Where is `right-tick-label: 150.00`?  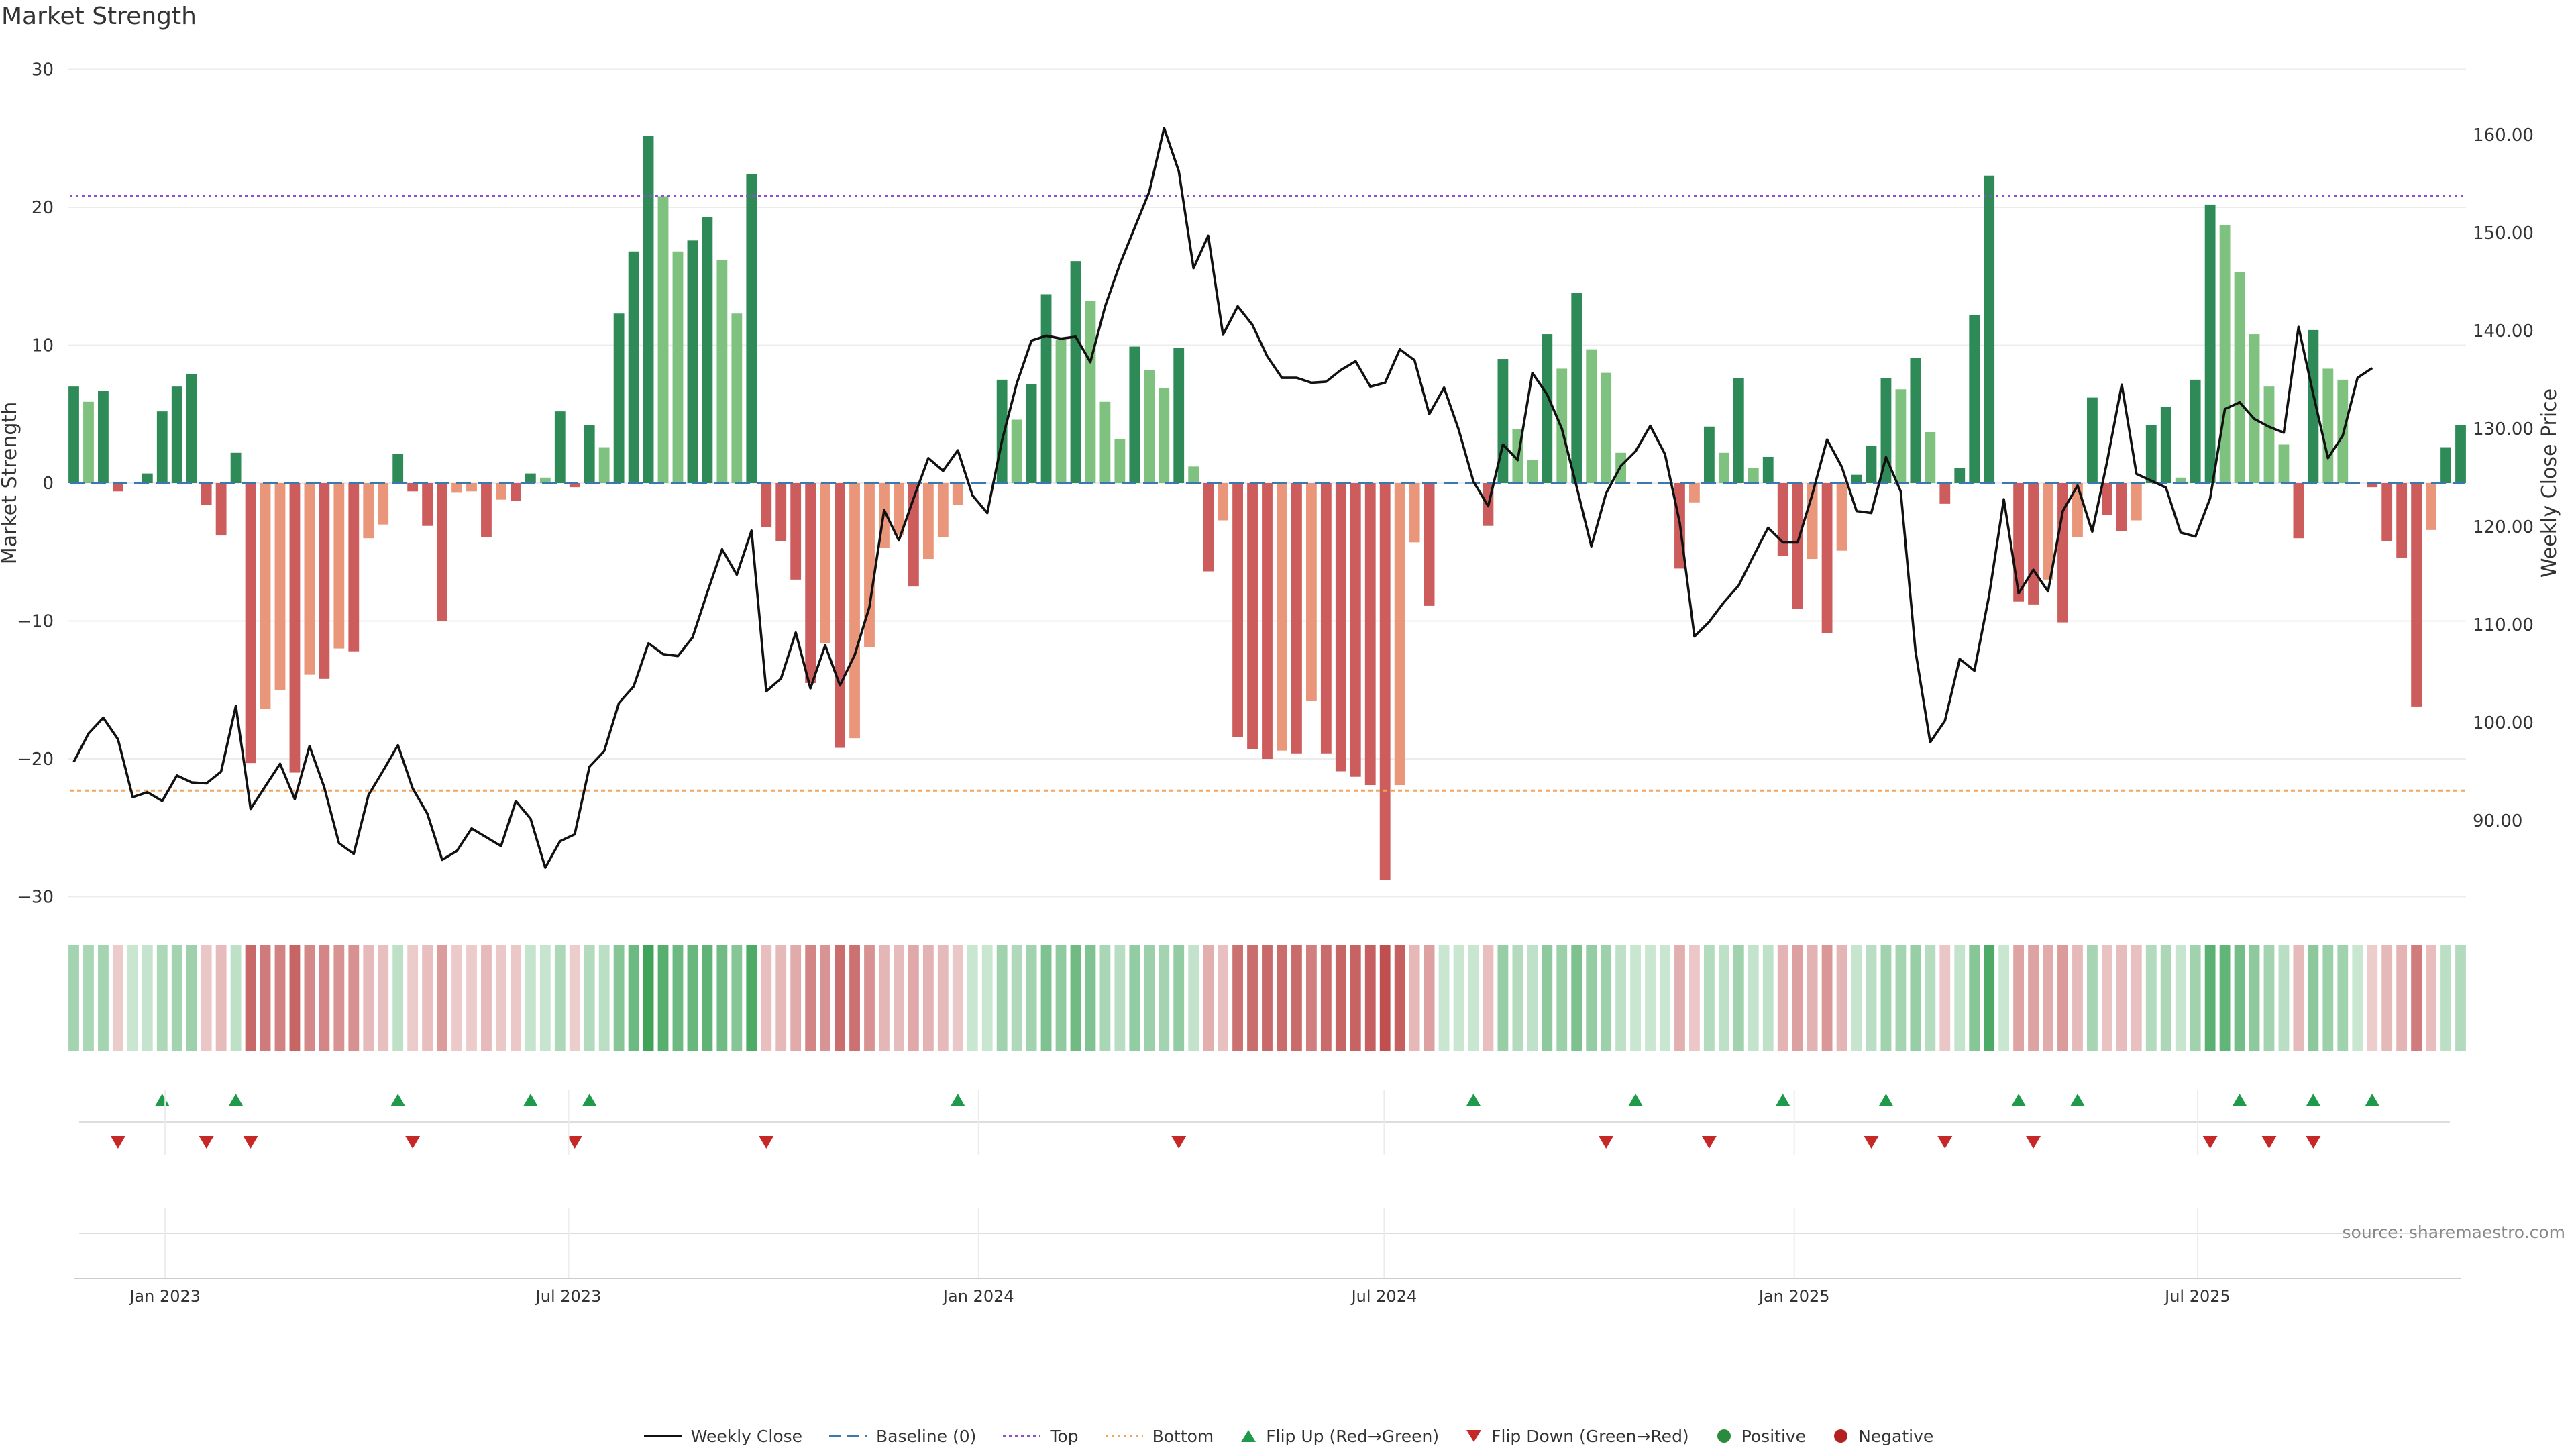 right-tick-label: 150.00 is located at coordinates (2503, 234).